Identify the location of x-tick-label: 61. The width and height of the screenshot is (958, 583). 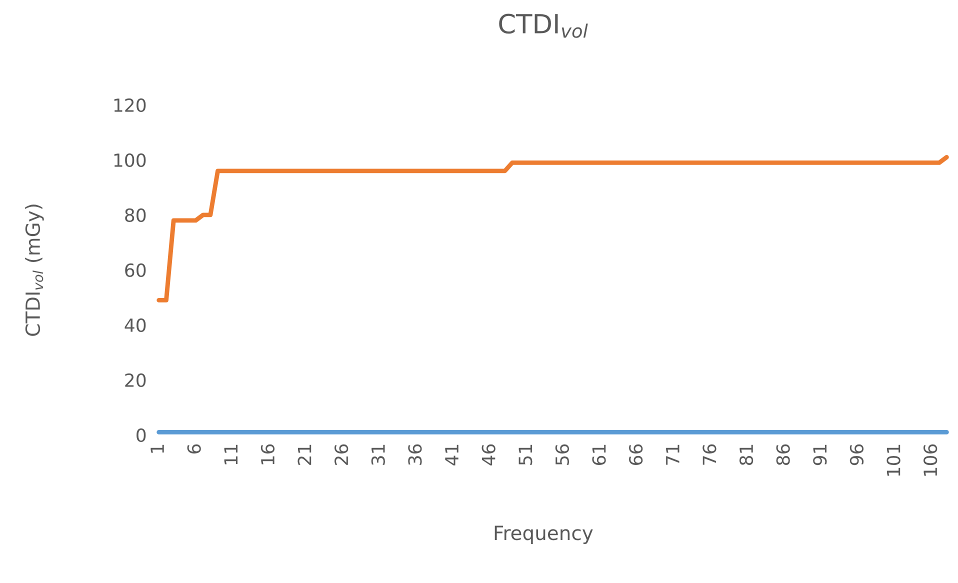
(599, 454).